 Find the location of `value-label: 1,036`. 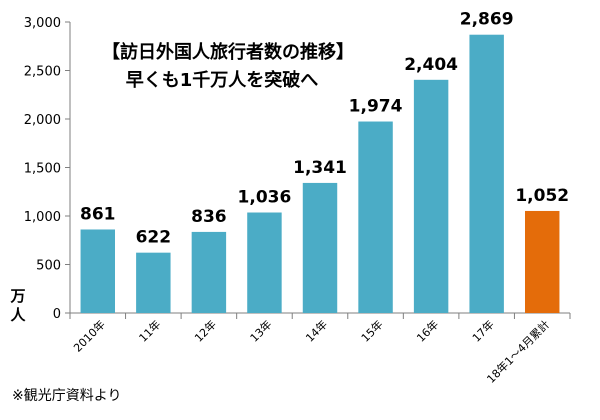

value-label: 1,036 is located at coordinates (265, 198).